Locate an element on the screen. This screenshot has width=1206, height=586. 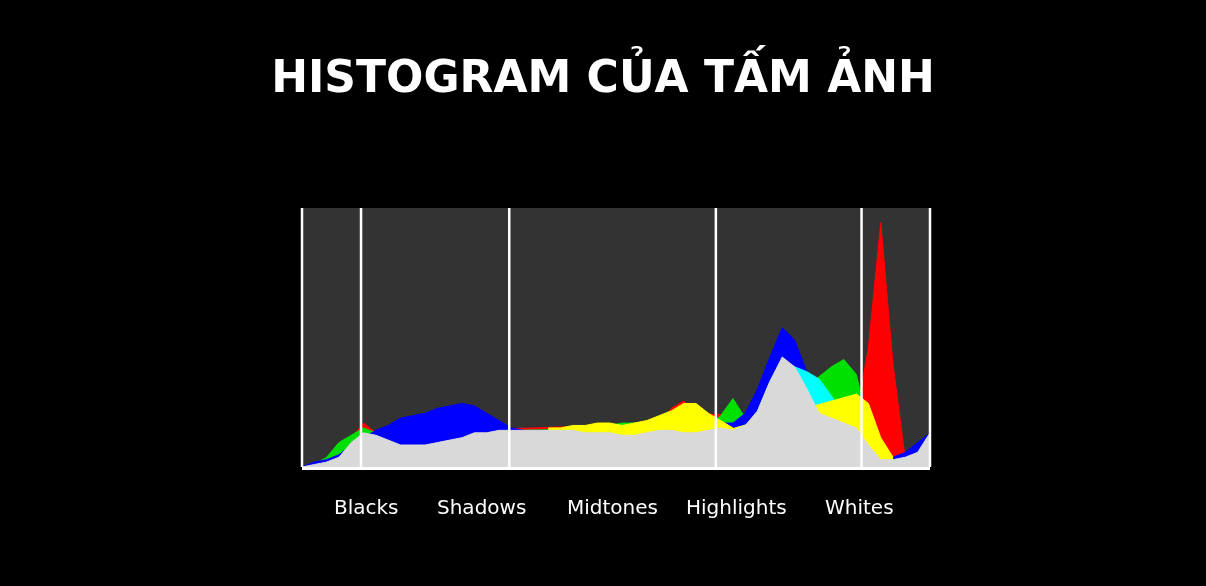
text: Whites is located at coordinates (859, 507).